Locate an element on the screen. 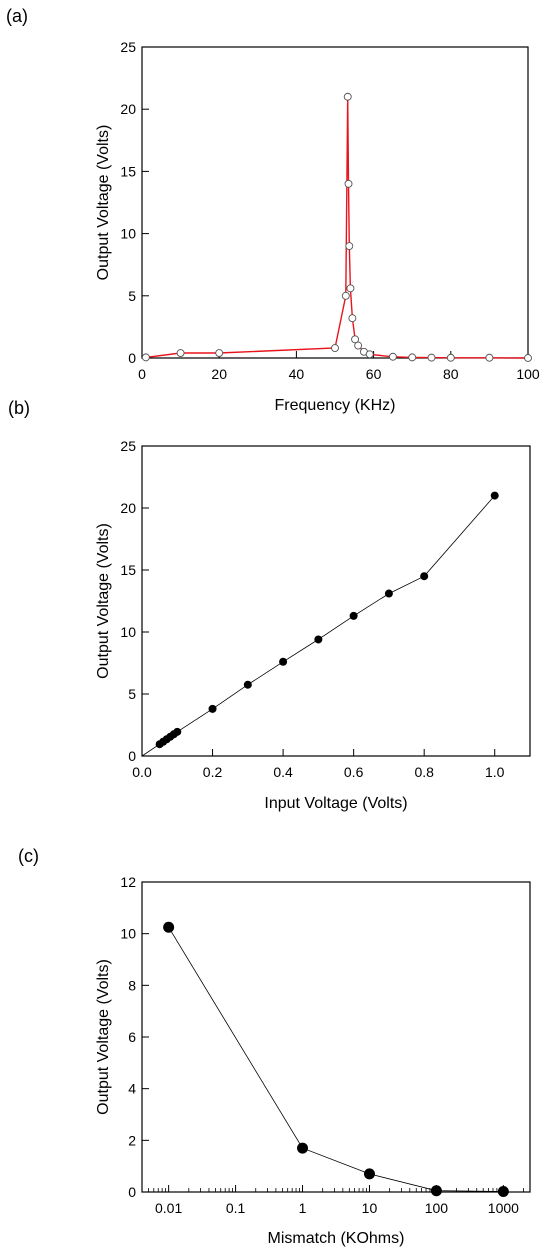 The image size is (550, 1250). chart-a-series-line is located at coordinates (337, 227).